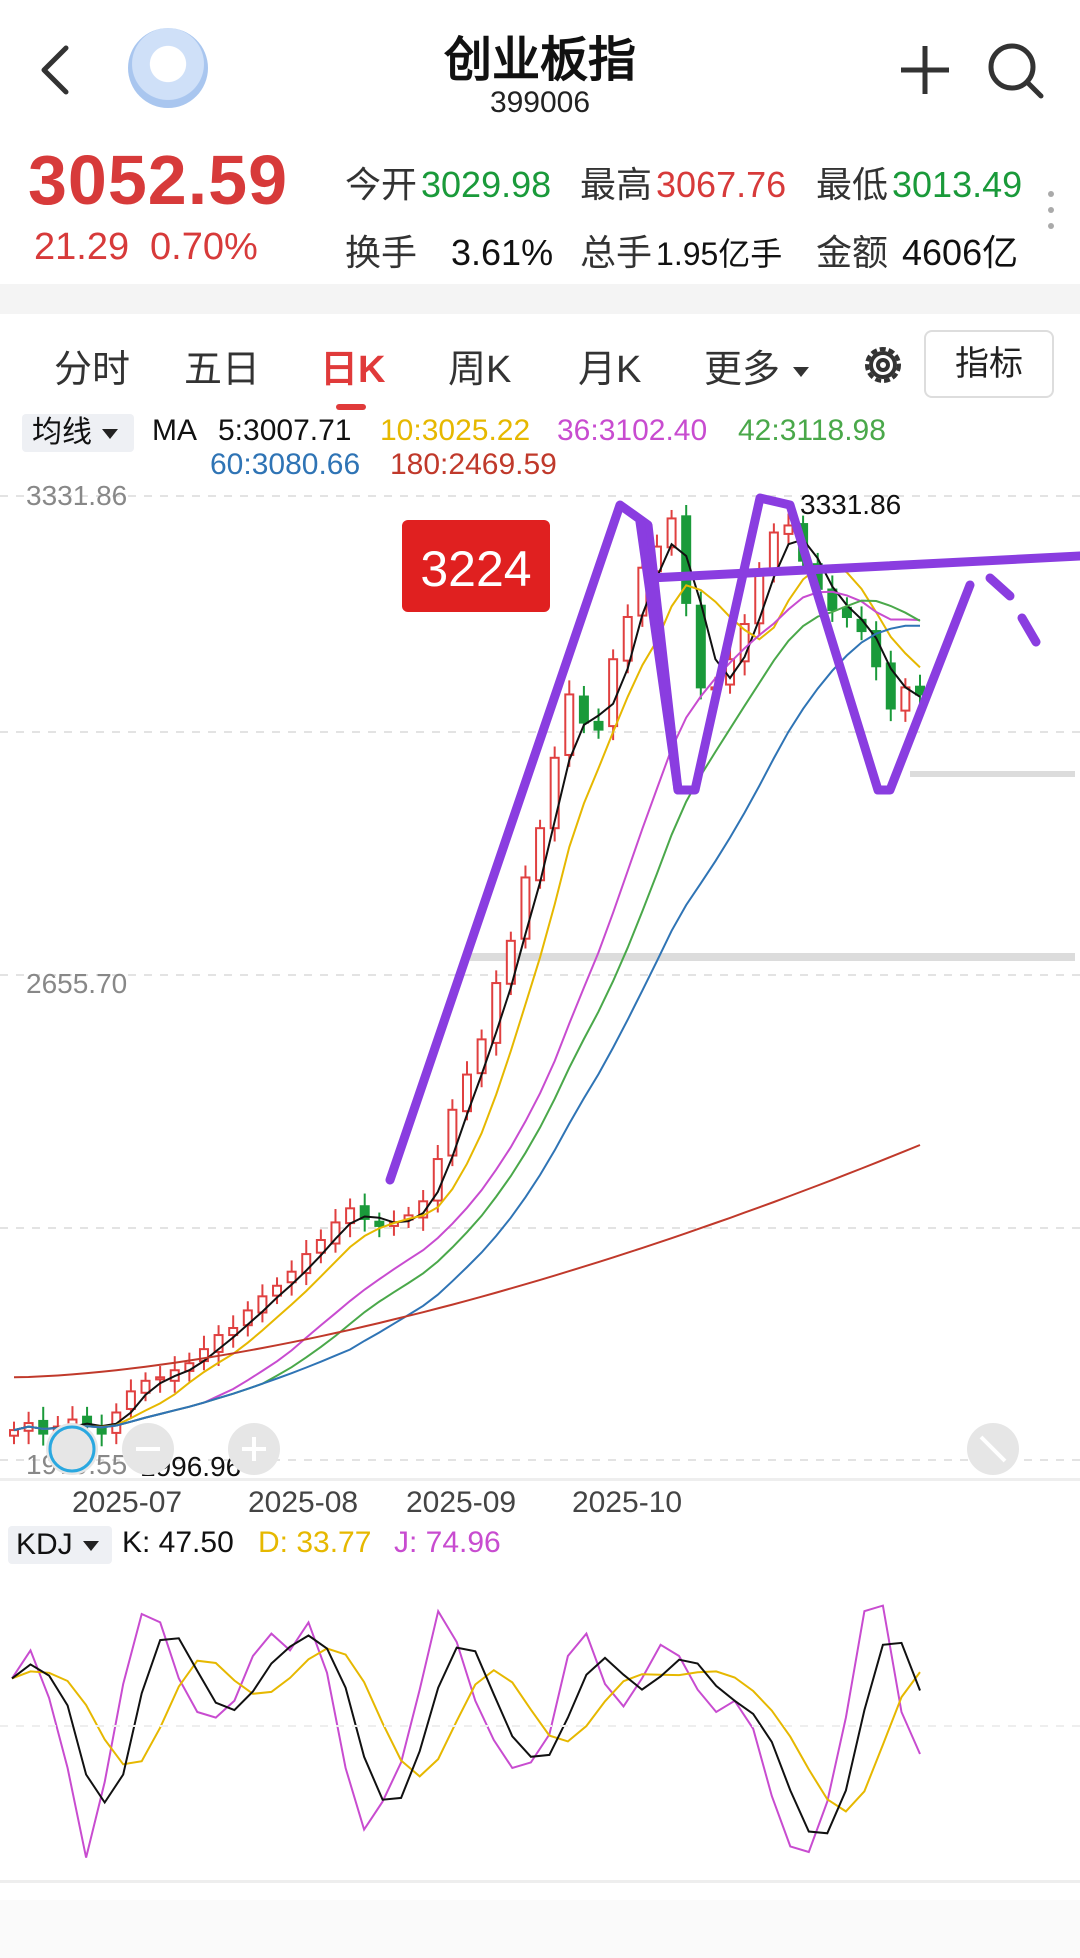  I want to click on turnover-stat: 换手 3.61%, so click(449, 250).